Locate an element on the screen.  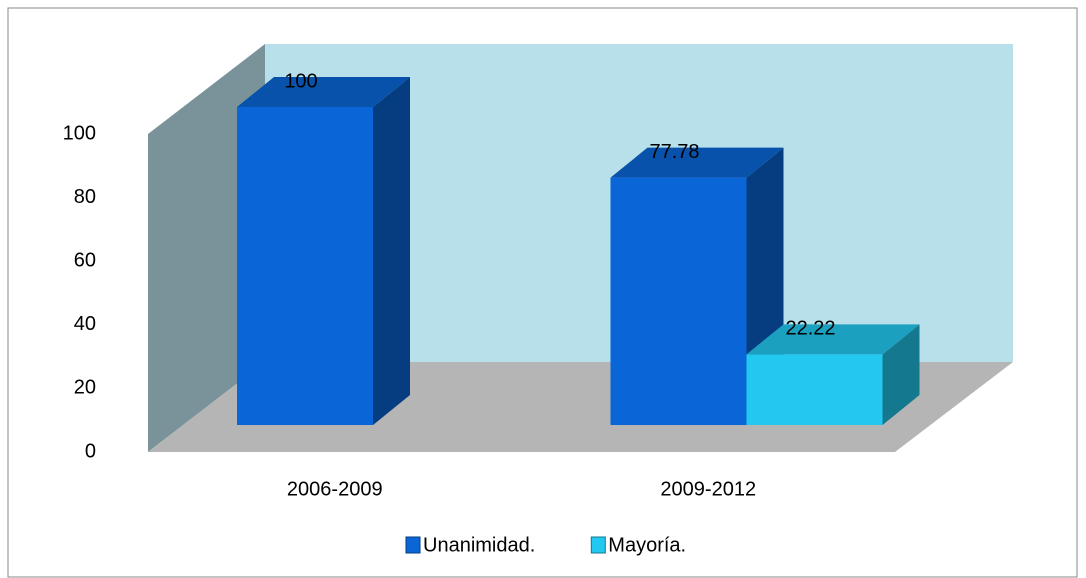
y-tick-label: 40 is located at coordinates (85, 324).